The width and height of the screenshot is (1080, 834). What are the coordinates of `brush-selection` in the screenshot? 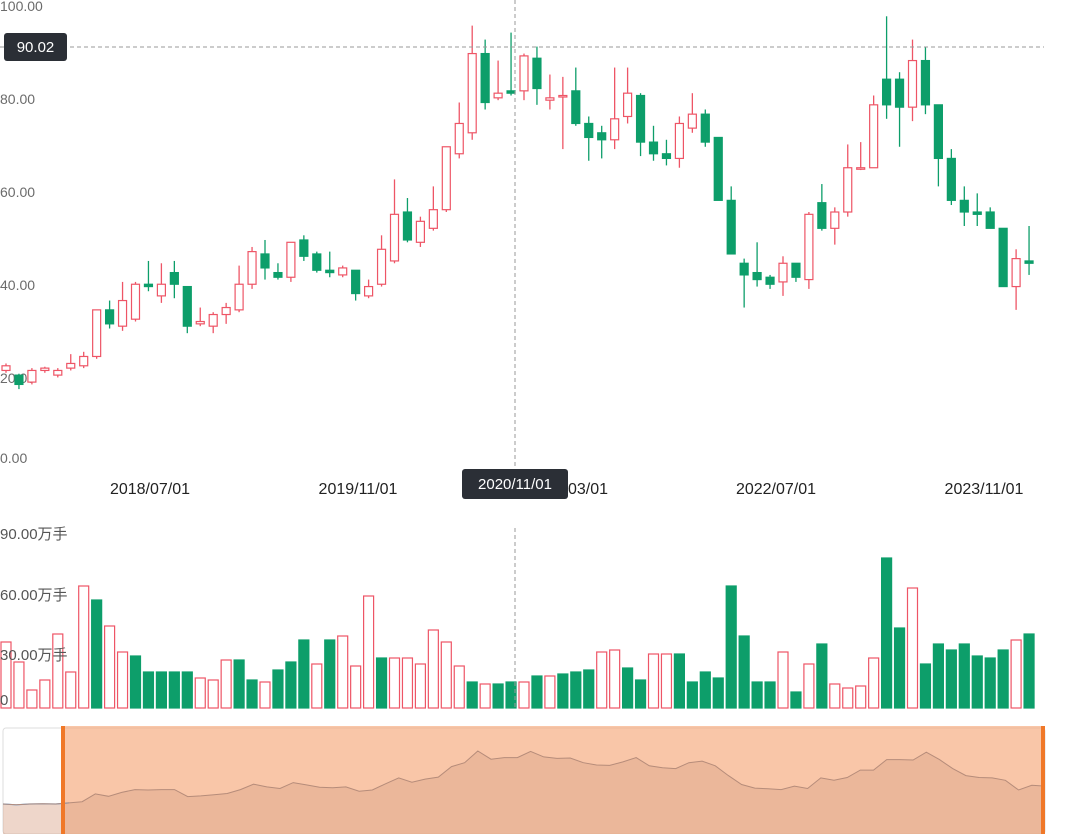 It's located at (553, 780).